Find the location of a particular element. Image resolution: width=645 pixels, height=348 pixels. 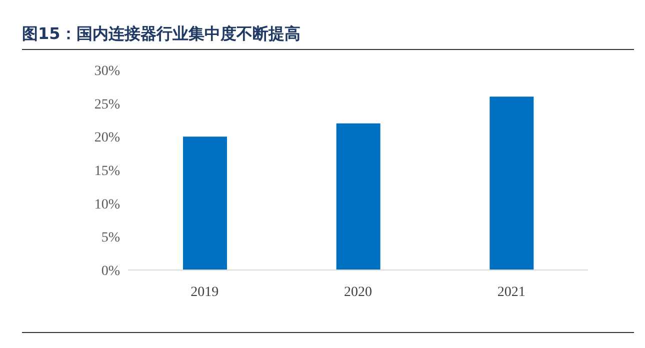

y-tick-label: 5% is located at coordinates (110, 238).